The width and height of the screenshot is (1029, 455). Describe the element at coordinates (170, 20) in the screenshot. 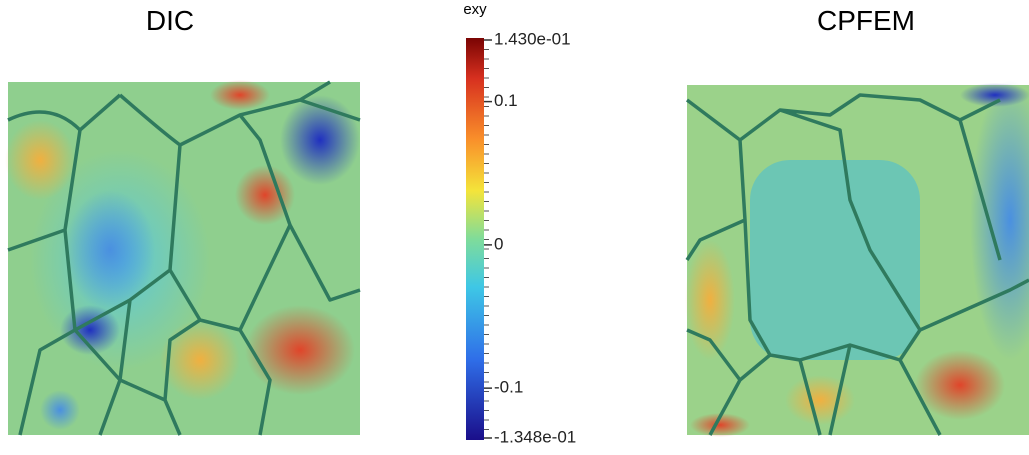

I see `panel-title: DIC` at that location.